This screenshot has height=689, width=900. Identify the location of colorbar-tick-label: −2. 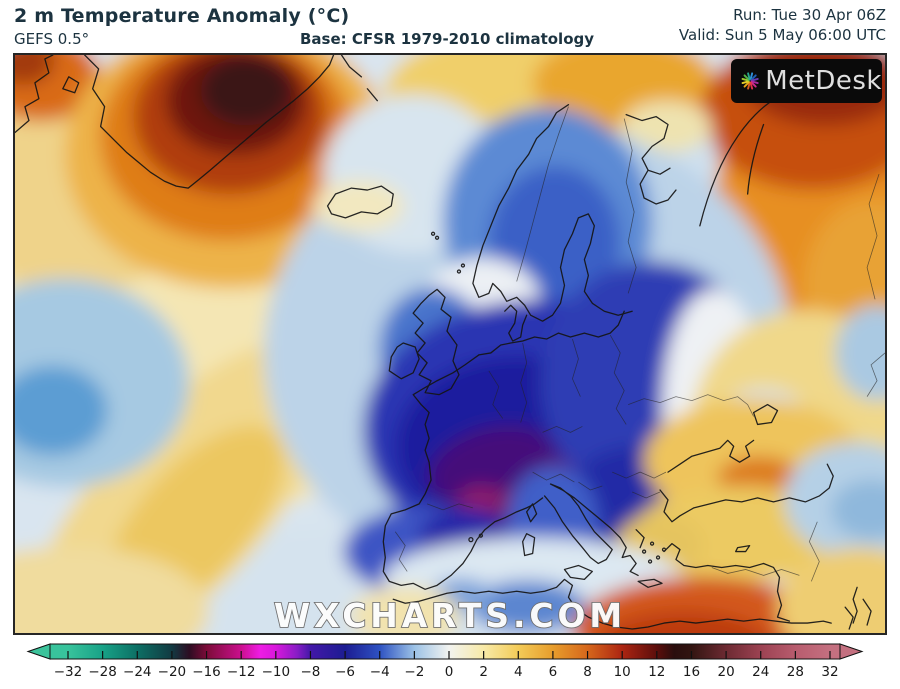
(414, 672).